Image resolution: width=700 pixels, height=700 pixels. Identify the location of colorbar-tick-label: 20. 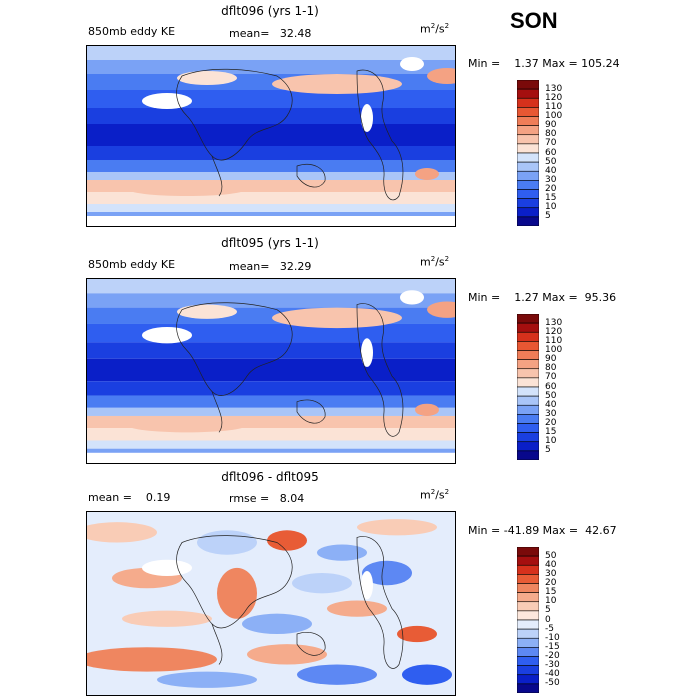
(551, 583).